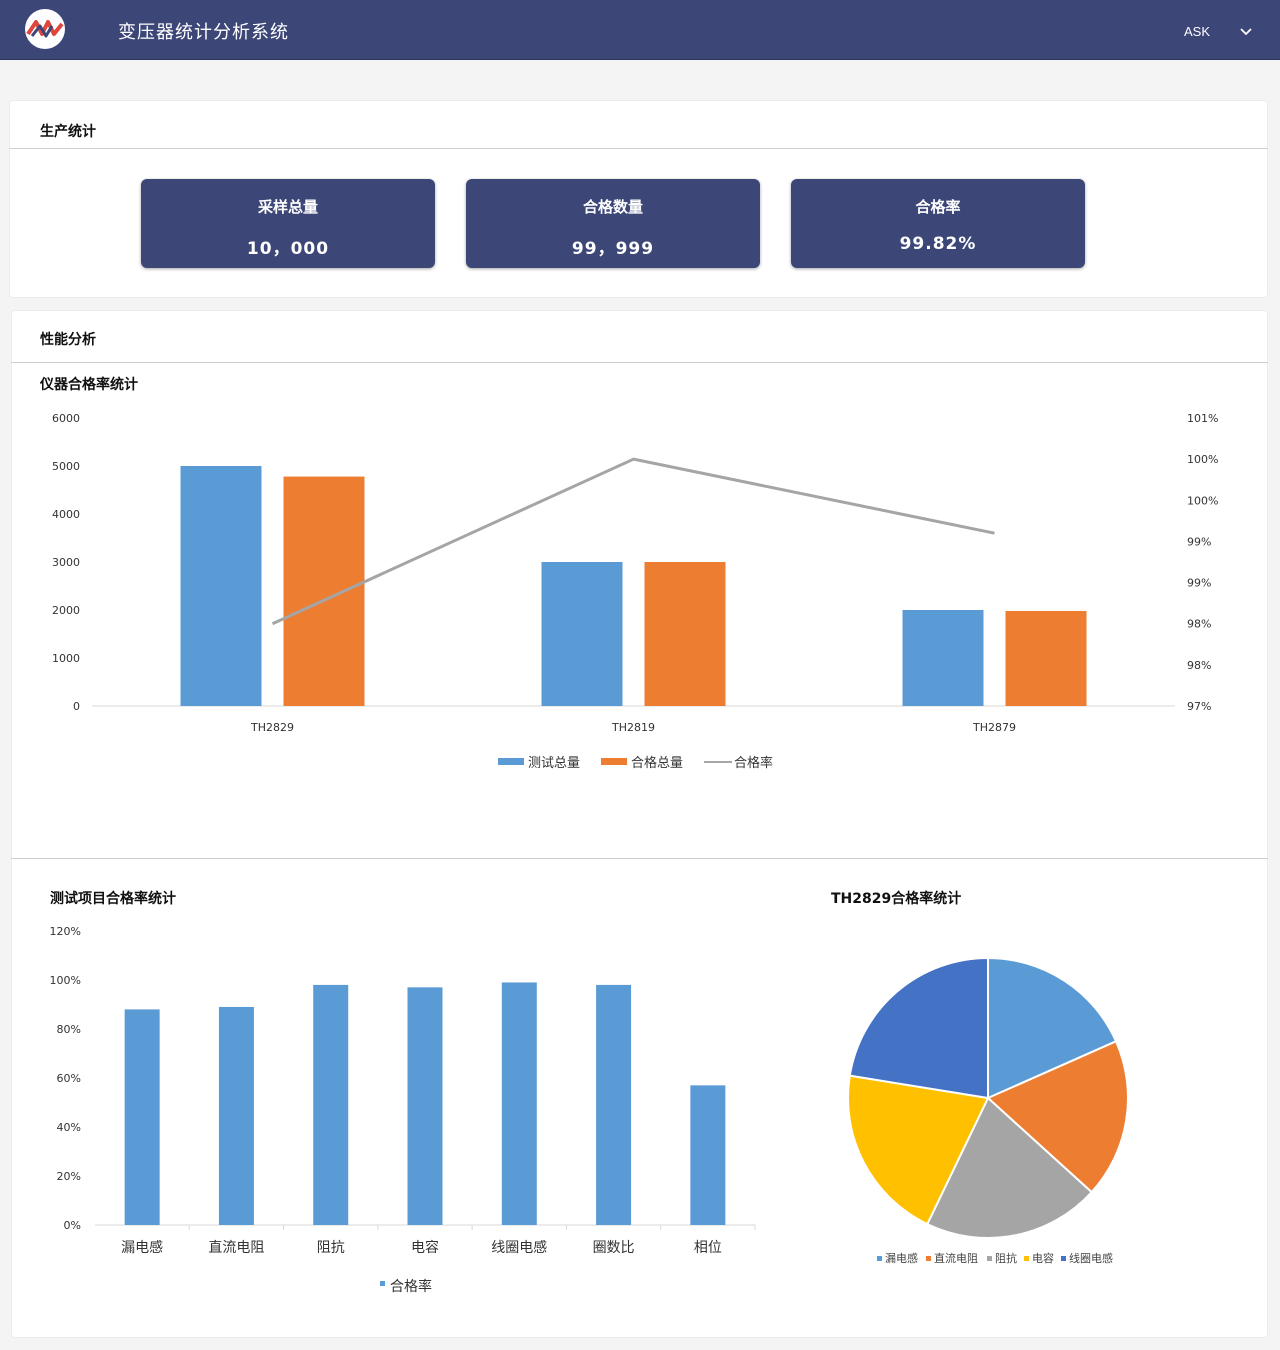 The width and height of the screenshot is (1280, 1350). I want to click on y-axis-tick-label: 20%, so click(69, 1176).